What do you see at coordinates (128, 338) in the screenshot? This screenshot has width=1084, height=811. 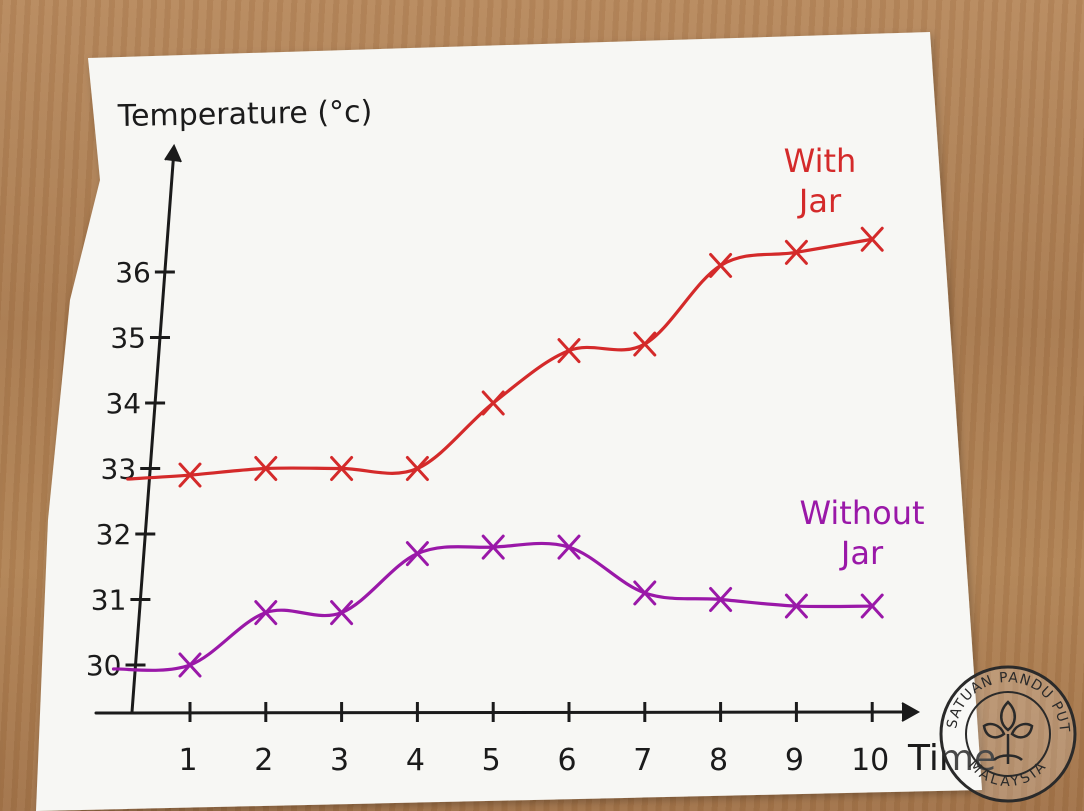 I see `y-tick-label: 35` at bounding box center [128, 338].